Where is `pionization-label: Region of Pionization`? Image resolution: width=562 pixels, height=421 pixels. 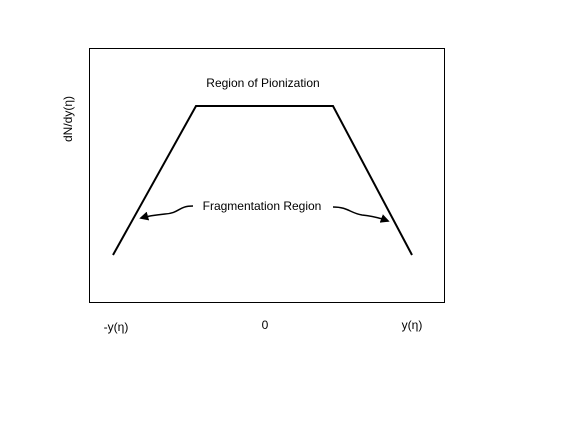 pionization-label: Region of Pionization is located at coordinates (262, 83).